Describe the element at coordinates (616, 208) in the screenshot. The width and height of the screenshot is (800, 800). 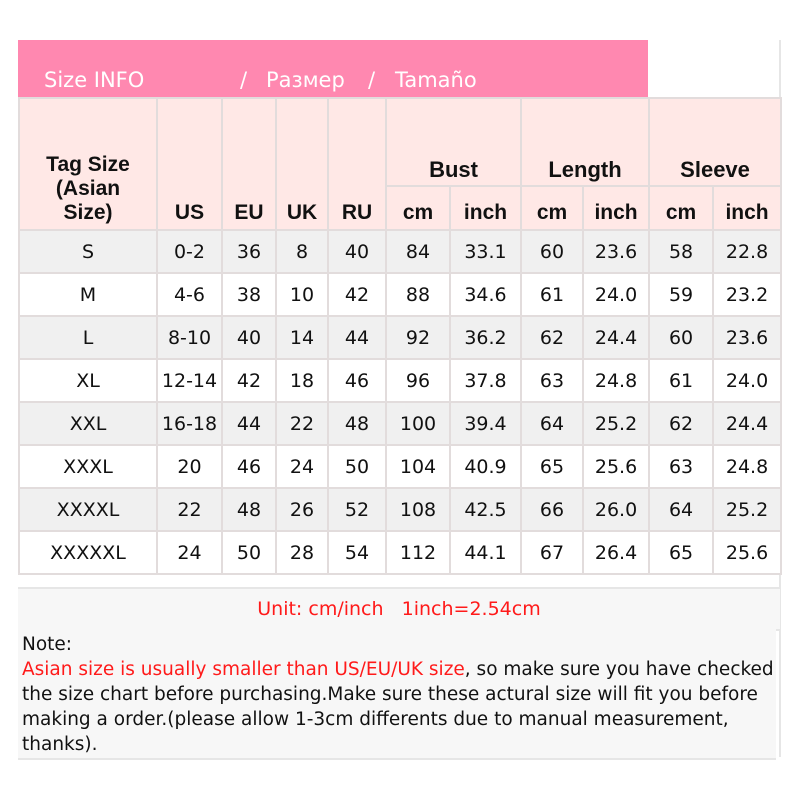
I see `header-length-inch: inch` at that location.